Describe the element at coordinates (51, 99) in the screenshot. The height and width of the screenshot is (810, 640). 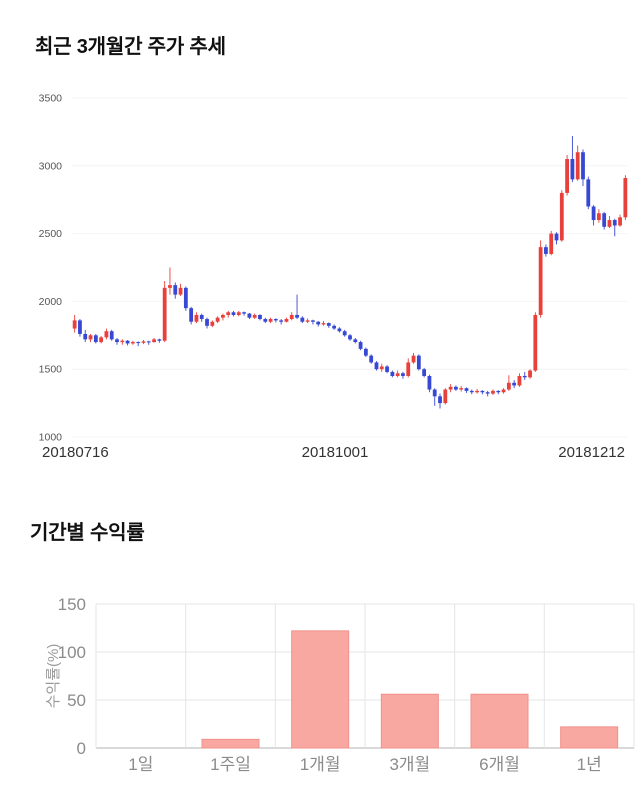
I see `price-y-tick-label: 3500` at that location.